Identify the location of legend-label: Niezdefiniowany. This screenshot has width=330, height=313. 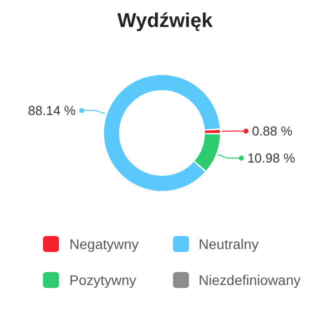
(249, 280).